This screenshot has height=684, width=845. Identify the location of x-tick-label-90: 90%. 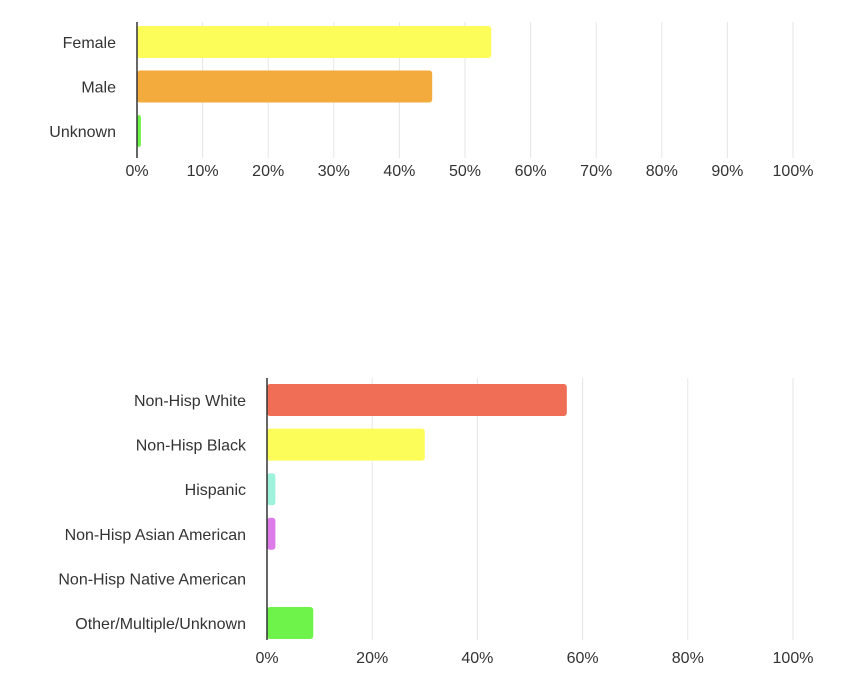
(727, 171).